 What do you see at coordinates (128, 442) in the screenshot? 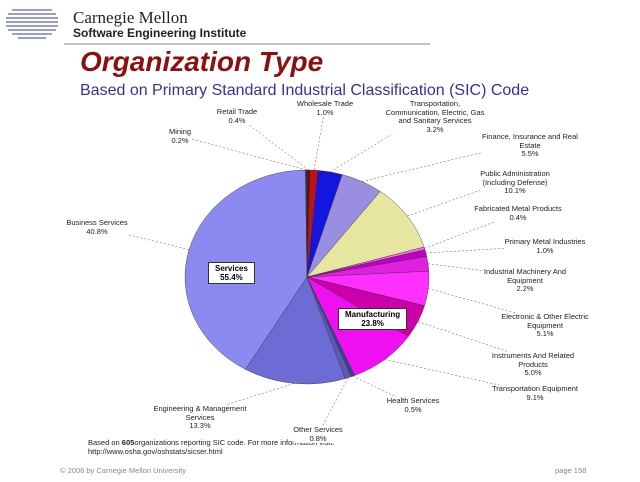
I see `note-count: 605` at bounding box center [128, 442].